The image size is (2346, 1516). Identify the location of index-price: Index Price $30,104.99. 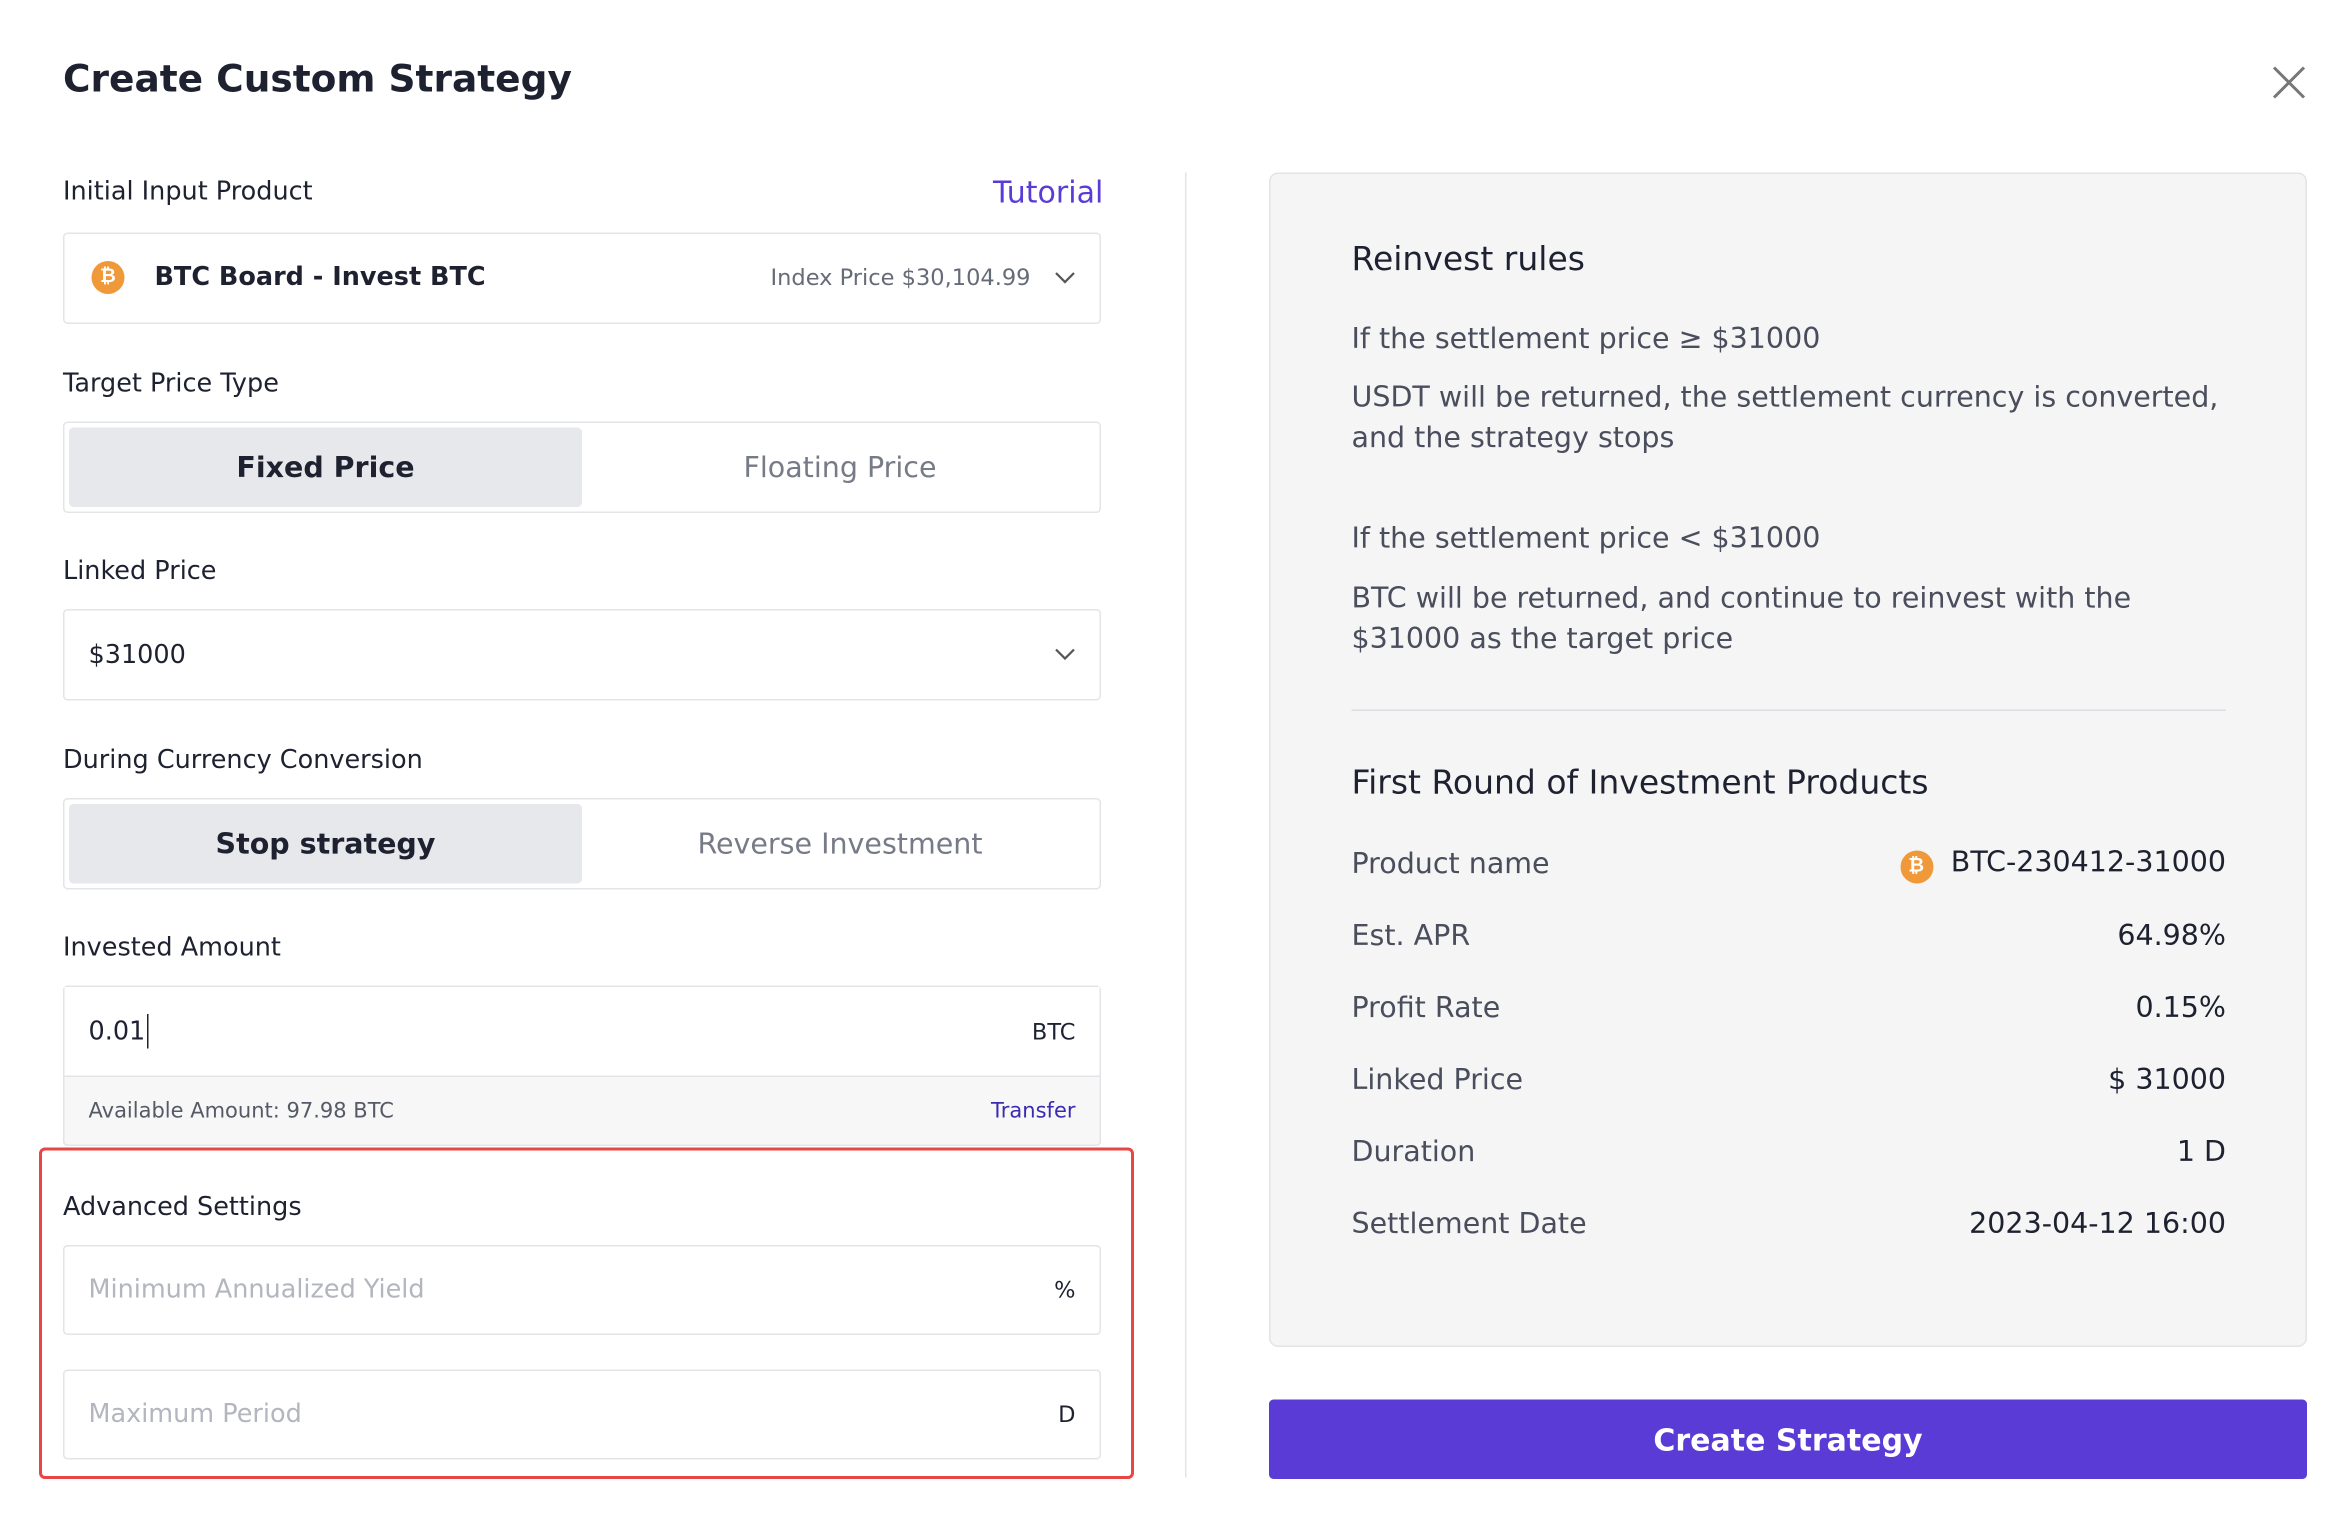
(900, 277).